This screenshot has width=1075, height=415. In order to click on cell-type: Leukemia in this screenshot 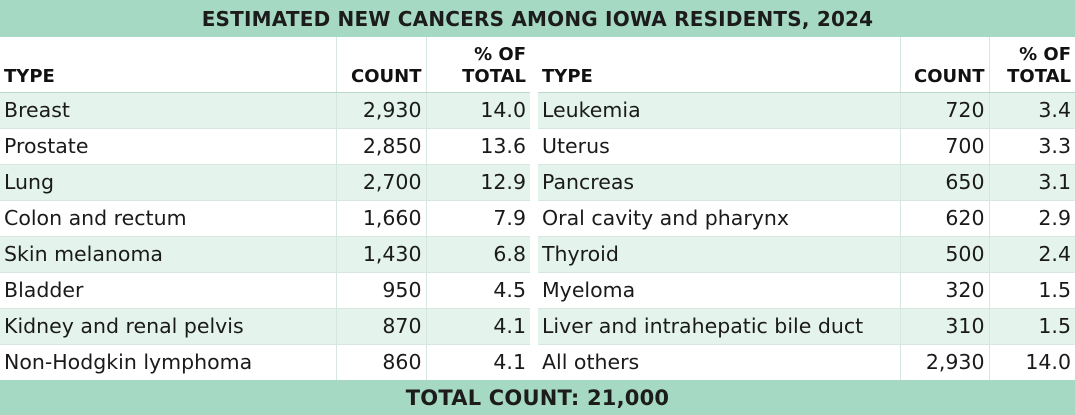, I will do `click(719, 110)`.